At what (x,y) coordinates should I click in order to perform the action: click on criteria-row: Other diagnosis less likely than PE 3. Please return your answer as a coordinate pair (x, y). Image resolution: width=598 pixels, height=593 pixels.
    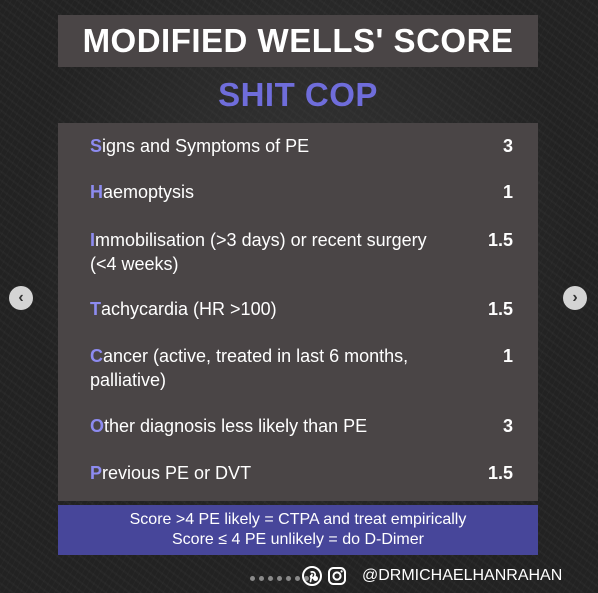
    Looking at the image, I should click on (305, 426).